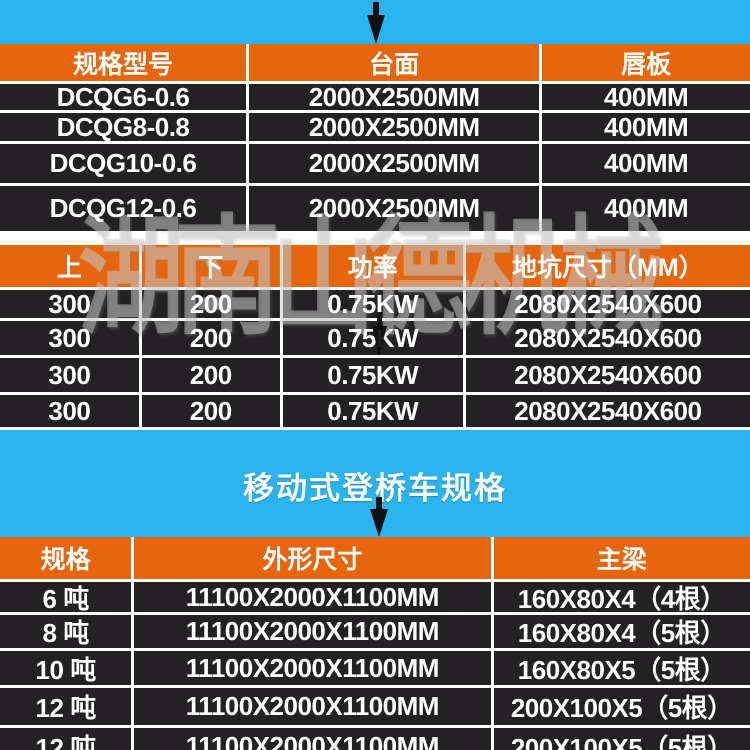  What do you see at coordinates (67, 631) in the screenshot?
I see `cell-capacity: 8 吨` at bounding box center [67, 631].